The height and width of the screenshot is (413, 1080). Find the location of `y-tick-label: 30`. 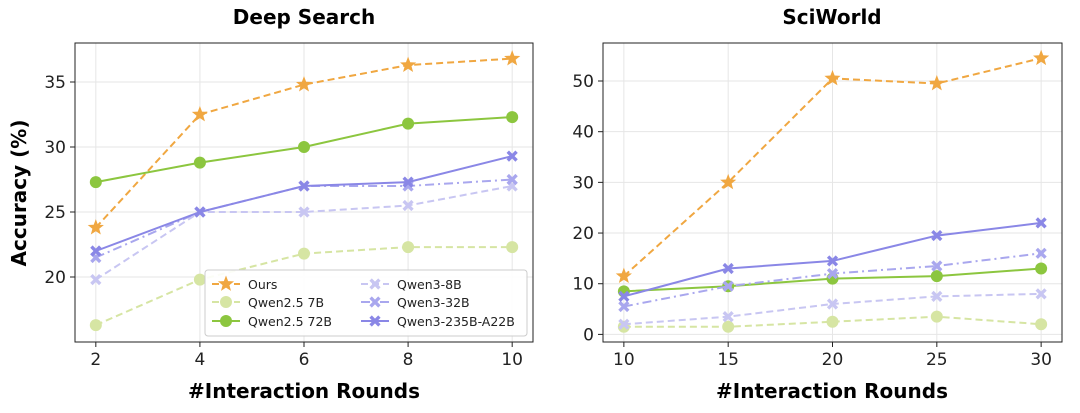

y-tick-label: 30 is located at coordinates (583, 183).